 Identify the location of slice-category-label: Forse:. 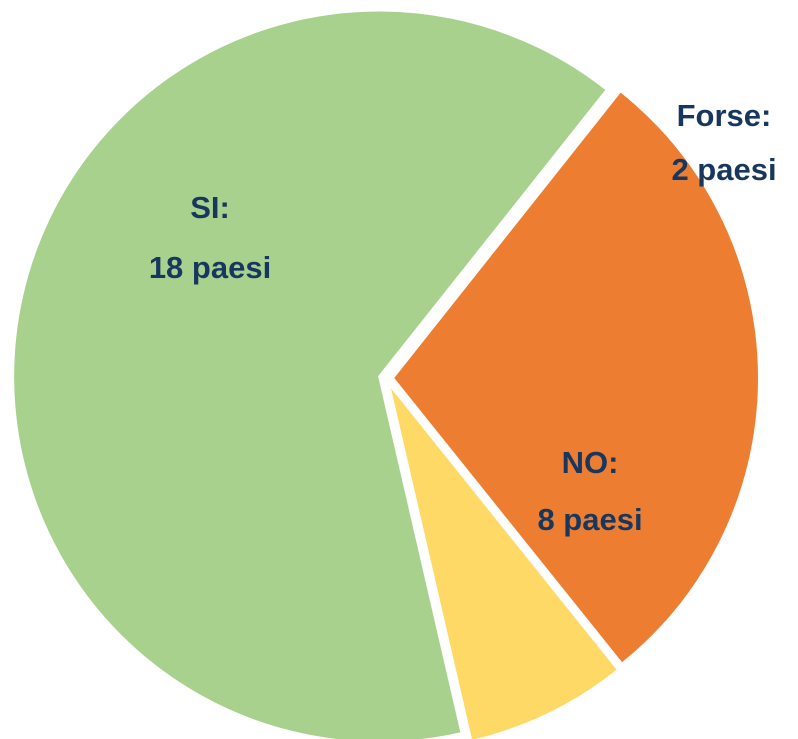
(724, 115).